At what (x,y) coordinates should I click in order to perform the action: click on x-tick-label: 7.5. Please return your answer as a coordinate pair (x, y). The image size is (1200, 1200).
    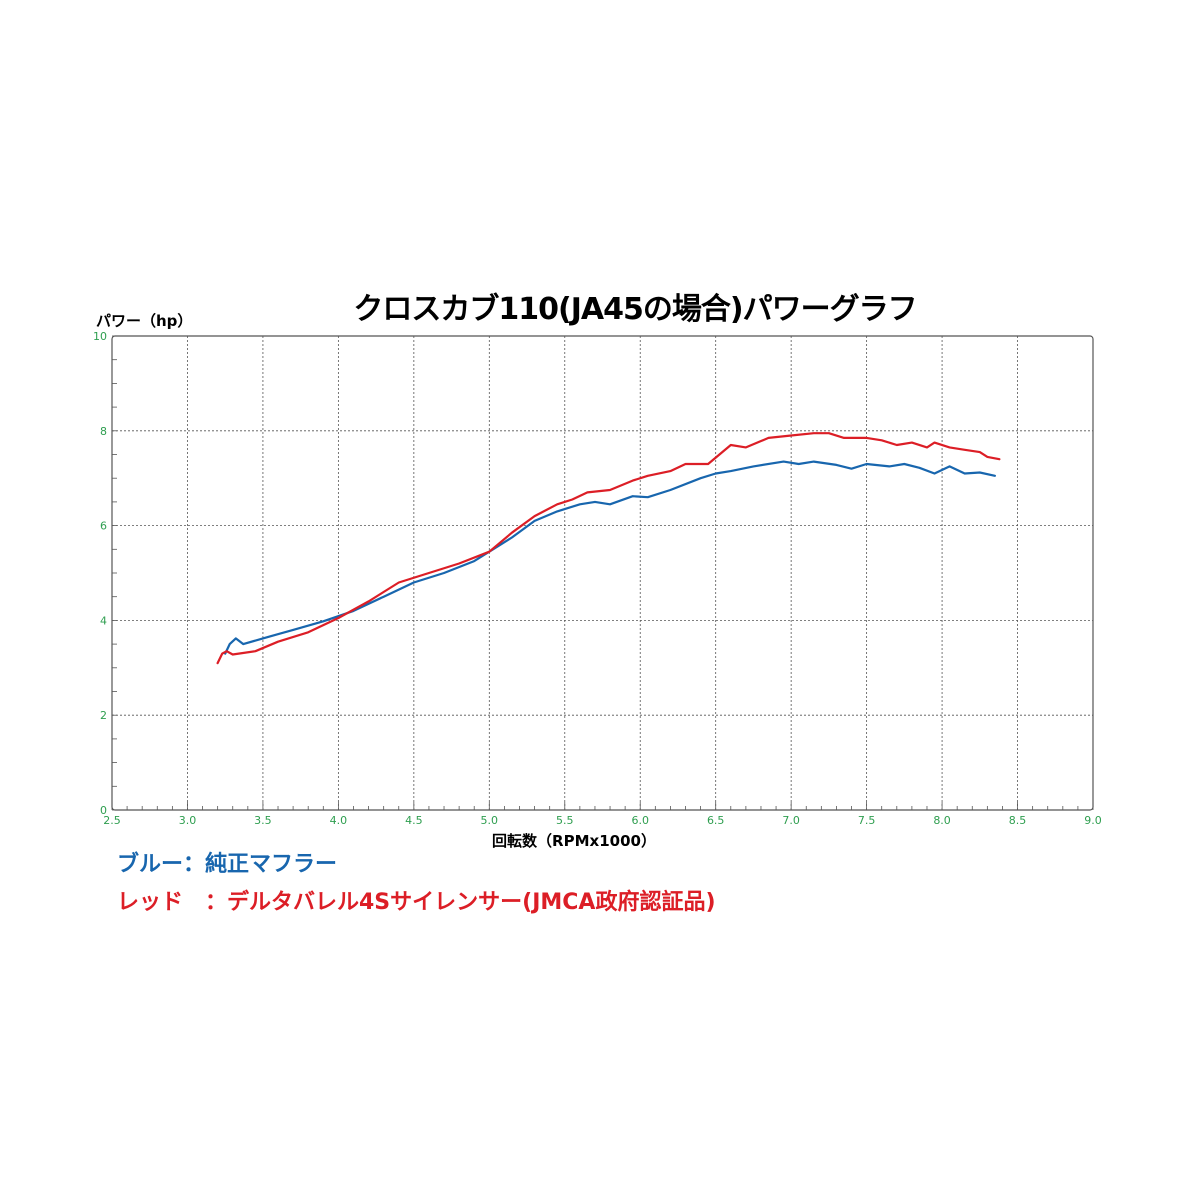
    Looking at the image, I should click on (867, 820).